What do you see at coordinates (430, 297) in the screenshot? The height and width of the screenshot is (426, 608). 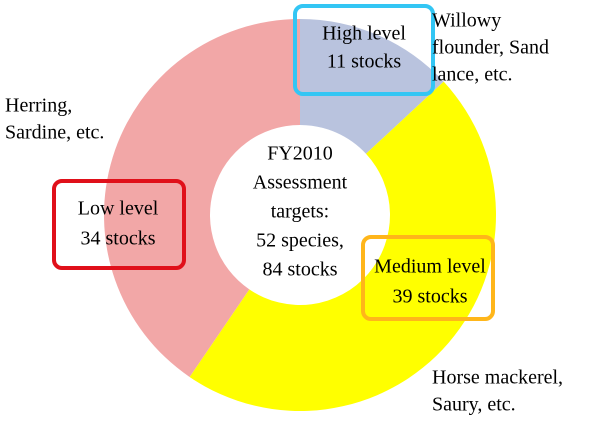 I see `slice-value-label: 39 stocks` at bounding box center [430, 297].